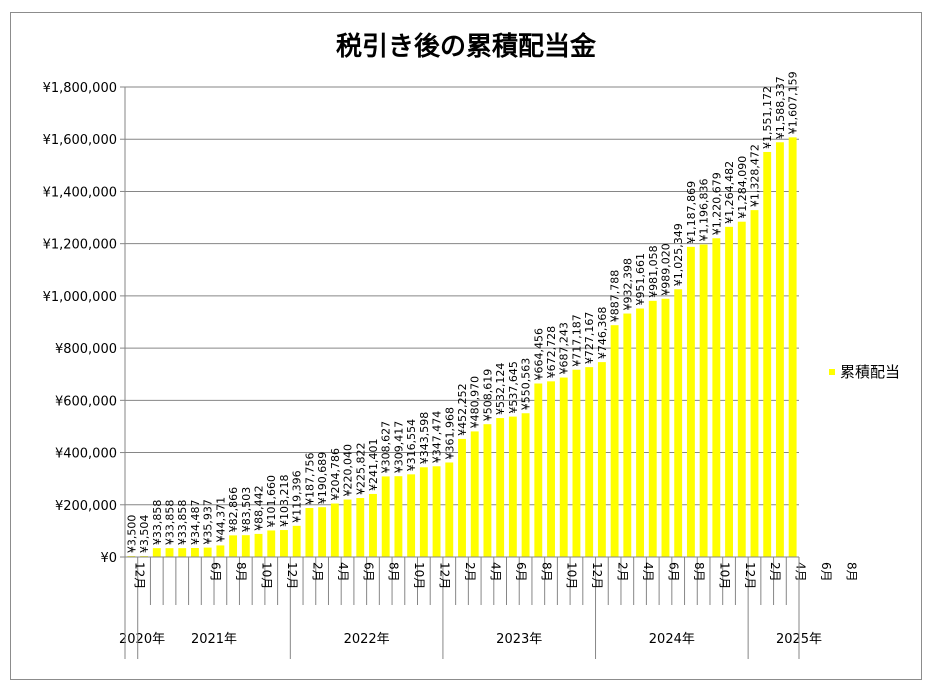 This screenshot has height=694, width=942. What do you see at coordinates (348, 470) in the screenshot?
I see `data-label: ¥220,040` at bounding box center [348, 470].